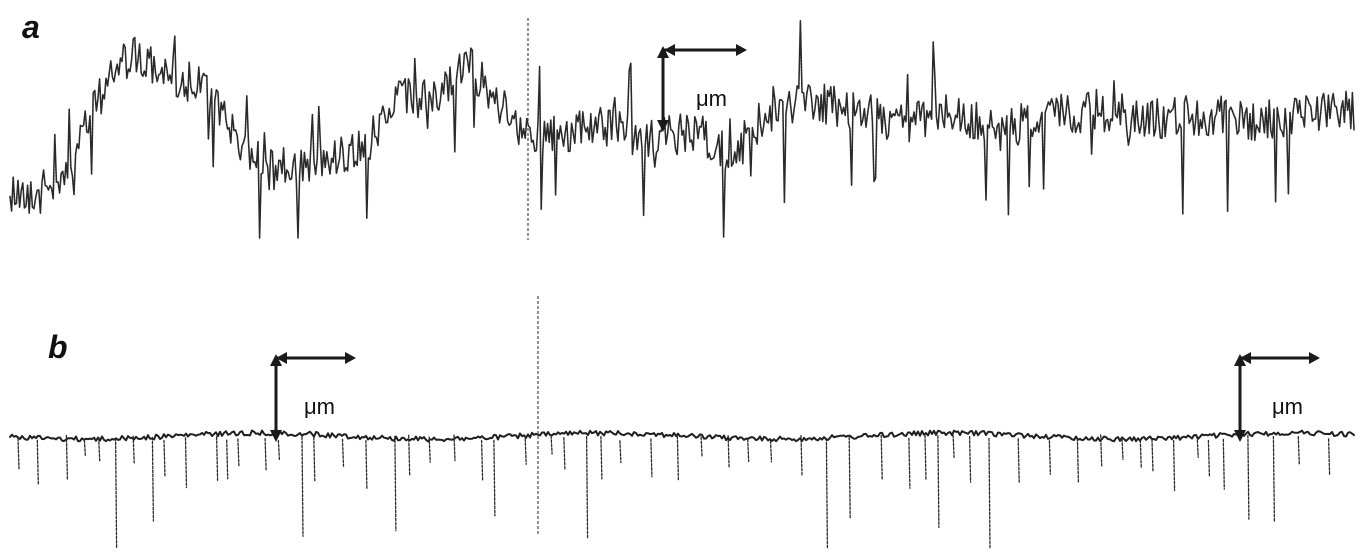 Image resolution: width=1368 pixels, height=553 pixels. I want to click on scale-bar-b1: μm, so click(313, 397).